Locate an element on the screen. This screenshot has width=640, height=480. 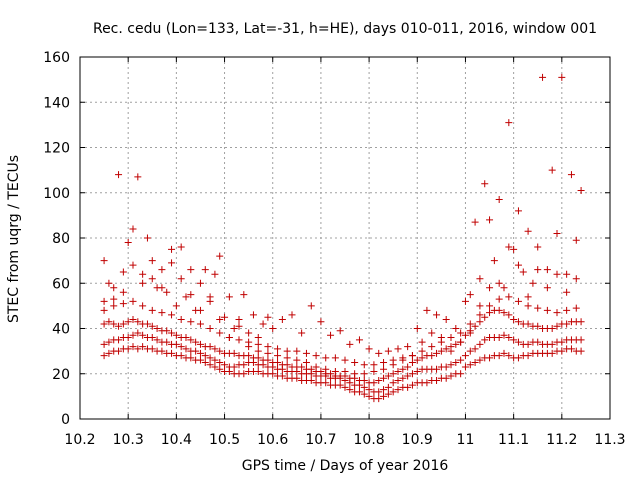
x-tick-label: 10.2 is located at coordinates (79, 440).